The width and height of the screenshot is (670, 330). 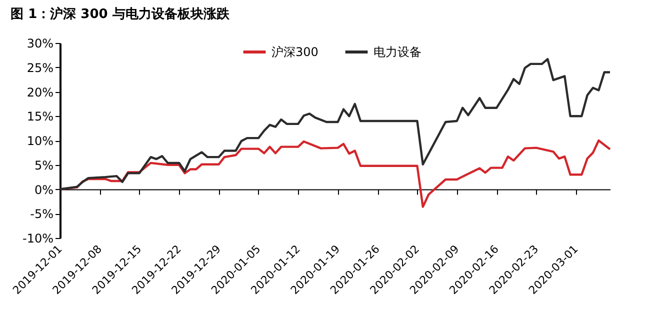 What do you see at coordinates (295, 52) in the screenshot?
I see `legend-label: 沪深300` at bounding box center [295, 52].